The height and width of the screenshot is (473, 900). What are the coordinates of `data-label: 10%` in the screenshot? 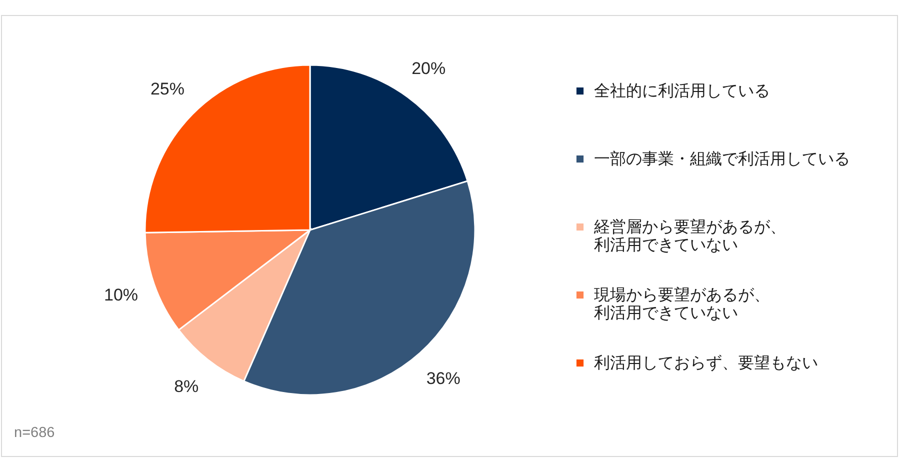 It's located at (121, 294).